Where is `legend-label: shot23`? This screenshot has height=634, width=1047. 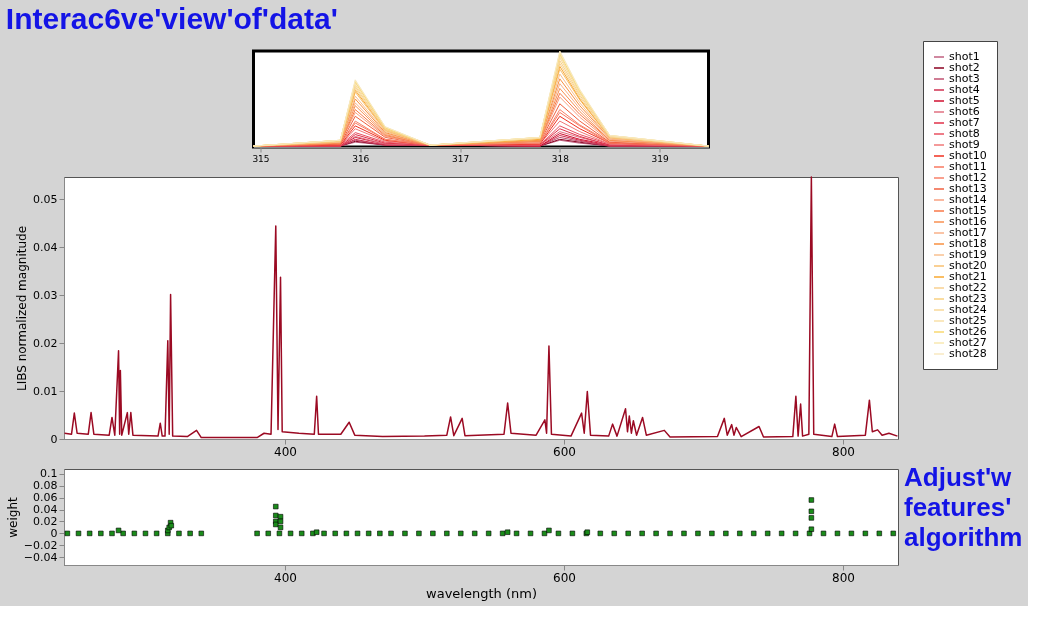
legend-label: shot23 is located at coordinates (968, 298).